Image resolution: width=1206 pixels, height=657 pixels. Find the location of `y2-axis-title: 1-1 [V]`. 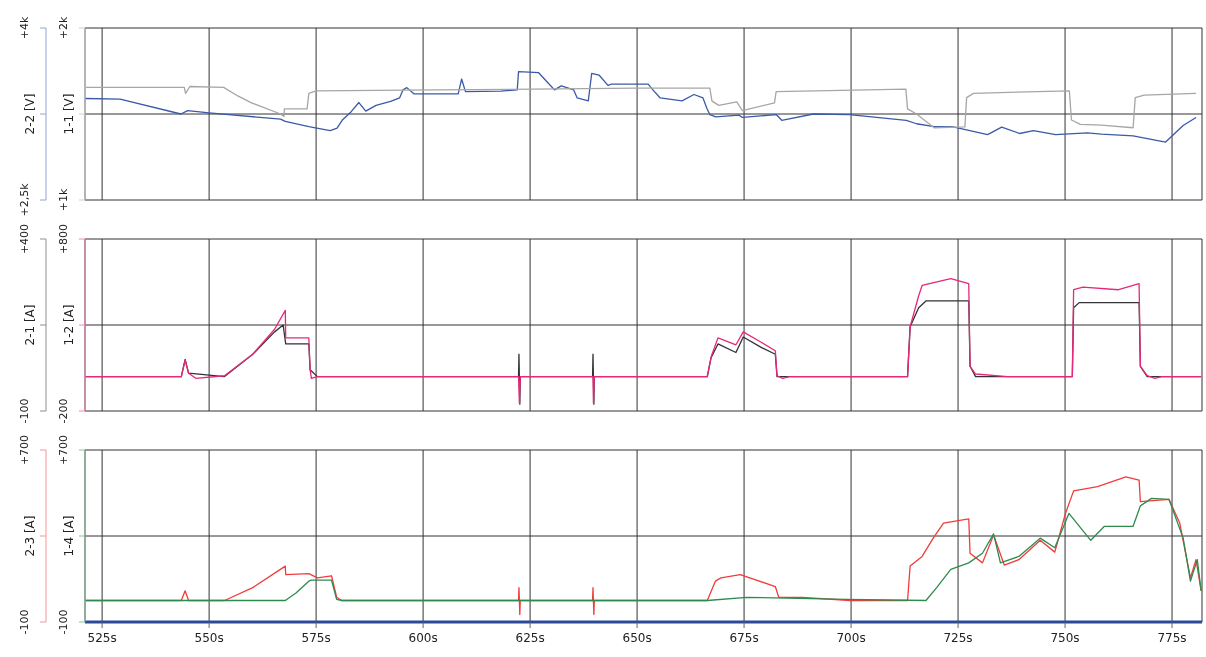

y2-axis-title: 1-1 [V] is located at coordinates (69, 114).